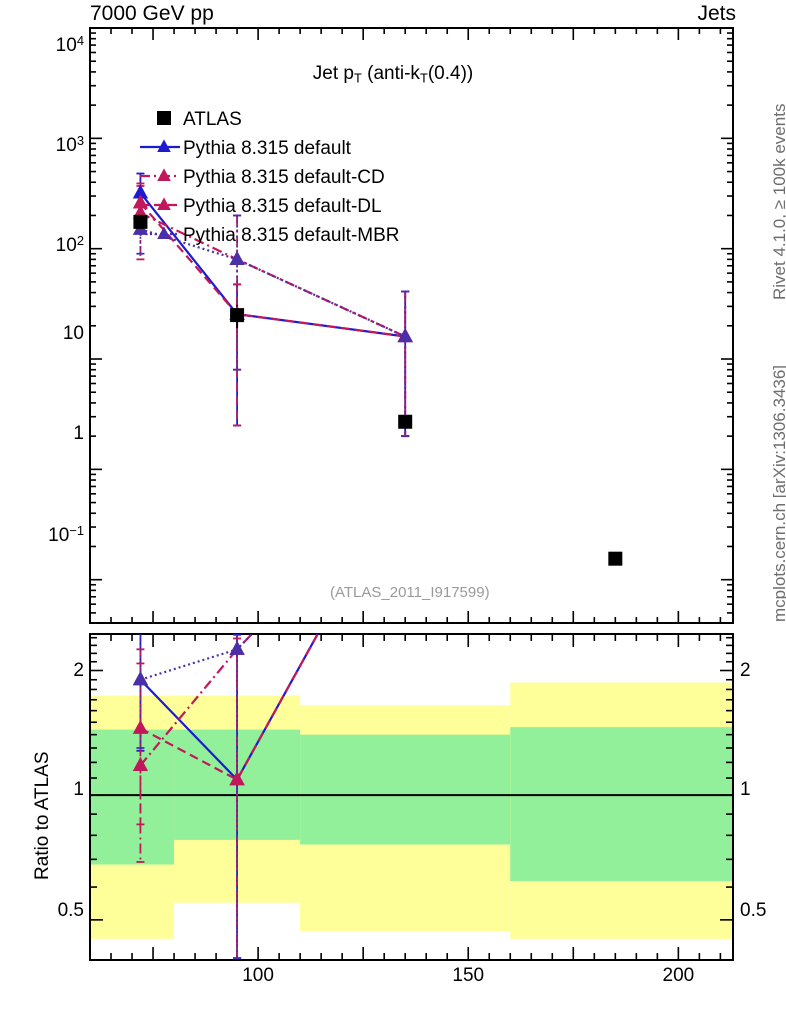 The image size is (786, 1024). I want to click on legend-markers, so click(160, 175).